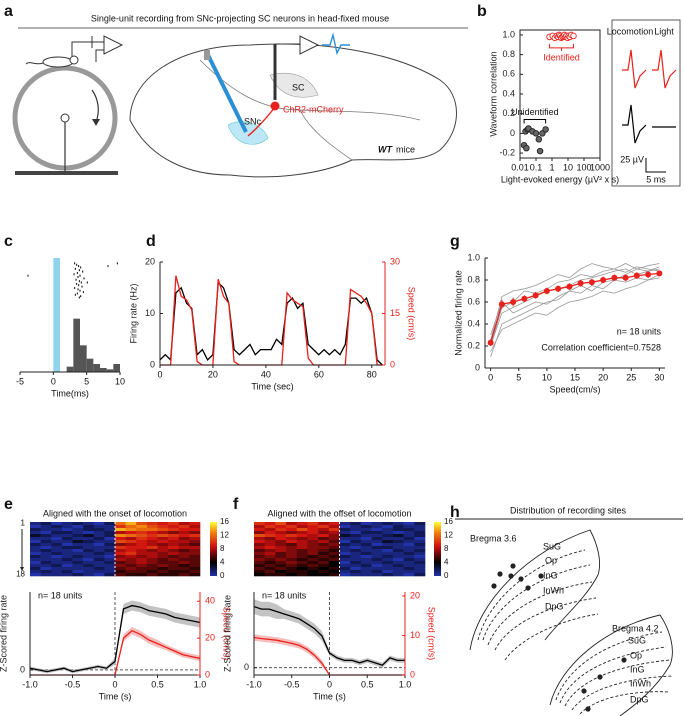 The width and height of the screenshot is (685, 716). I want to click on panel-h-drawing, so click(569, 617).